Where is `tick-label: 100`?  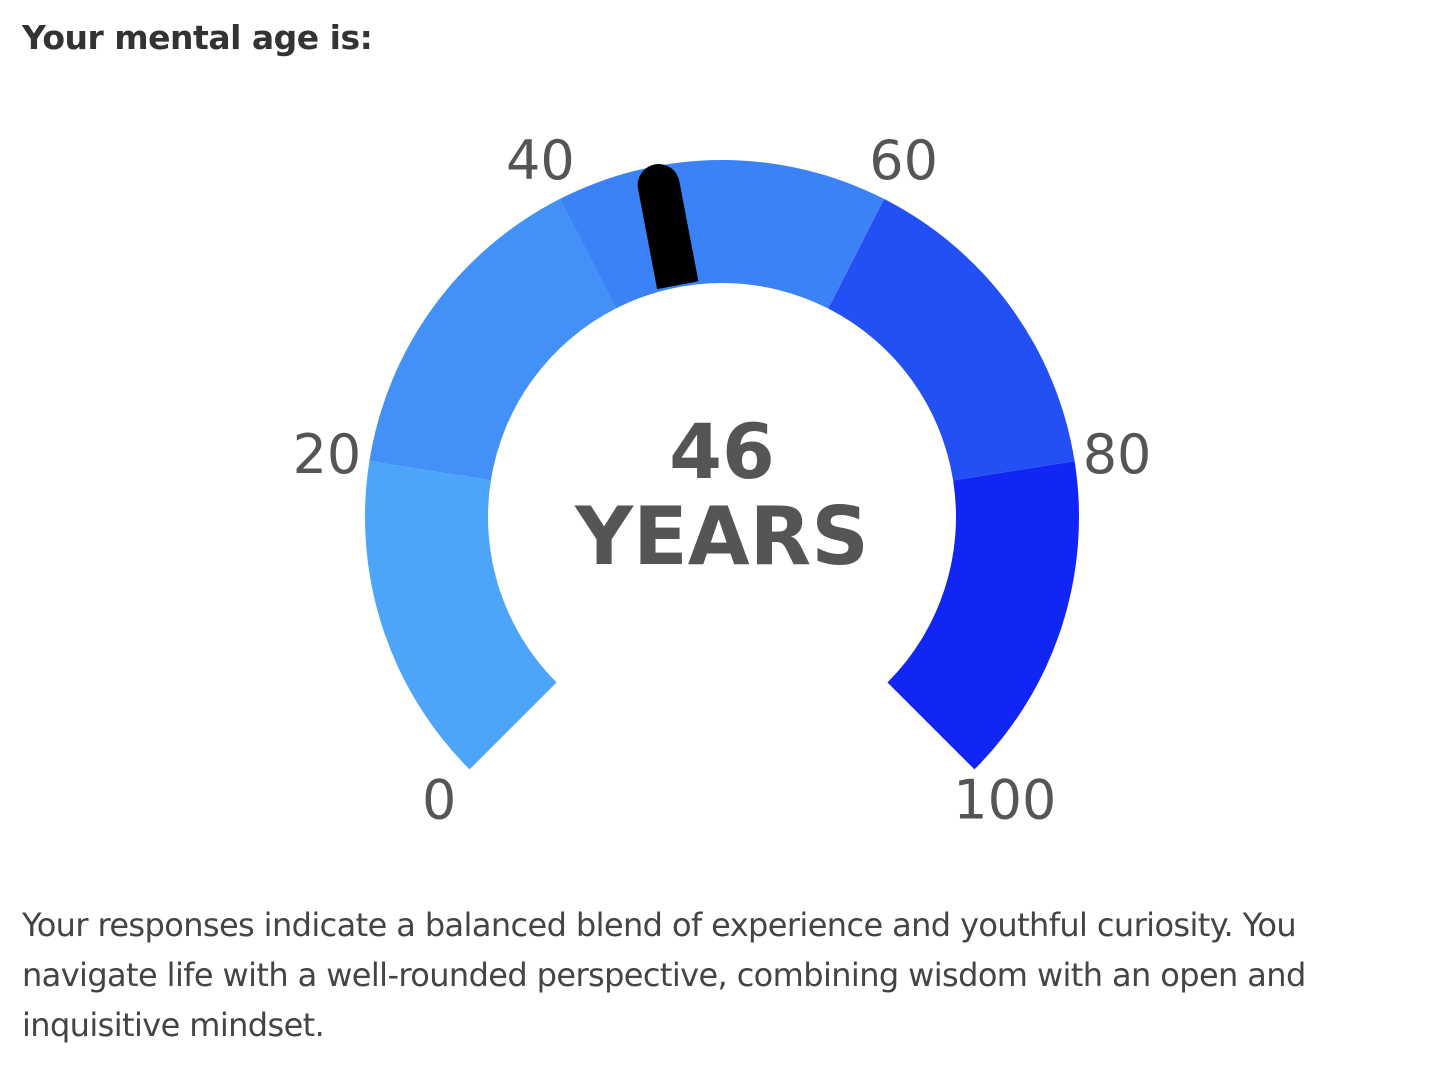
tick-label: 100 is located at coordinates (1004, 799).